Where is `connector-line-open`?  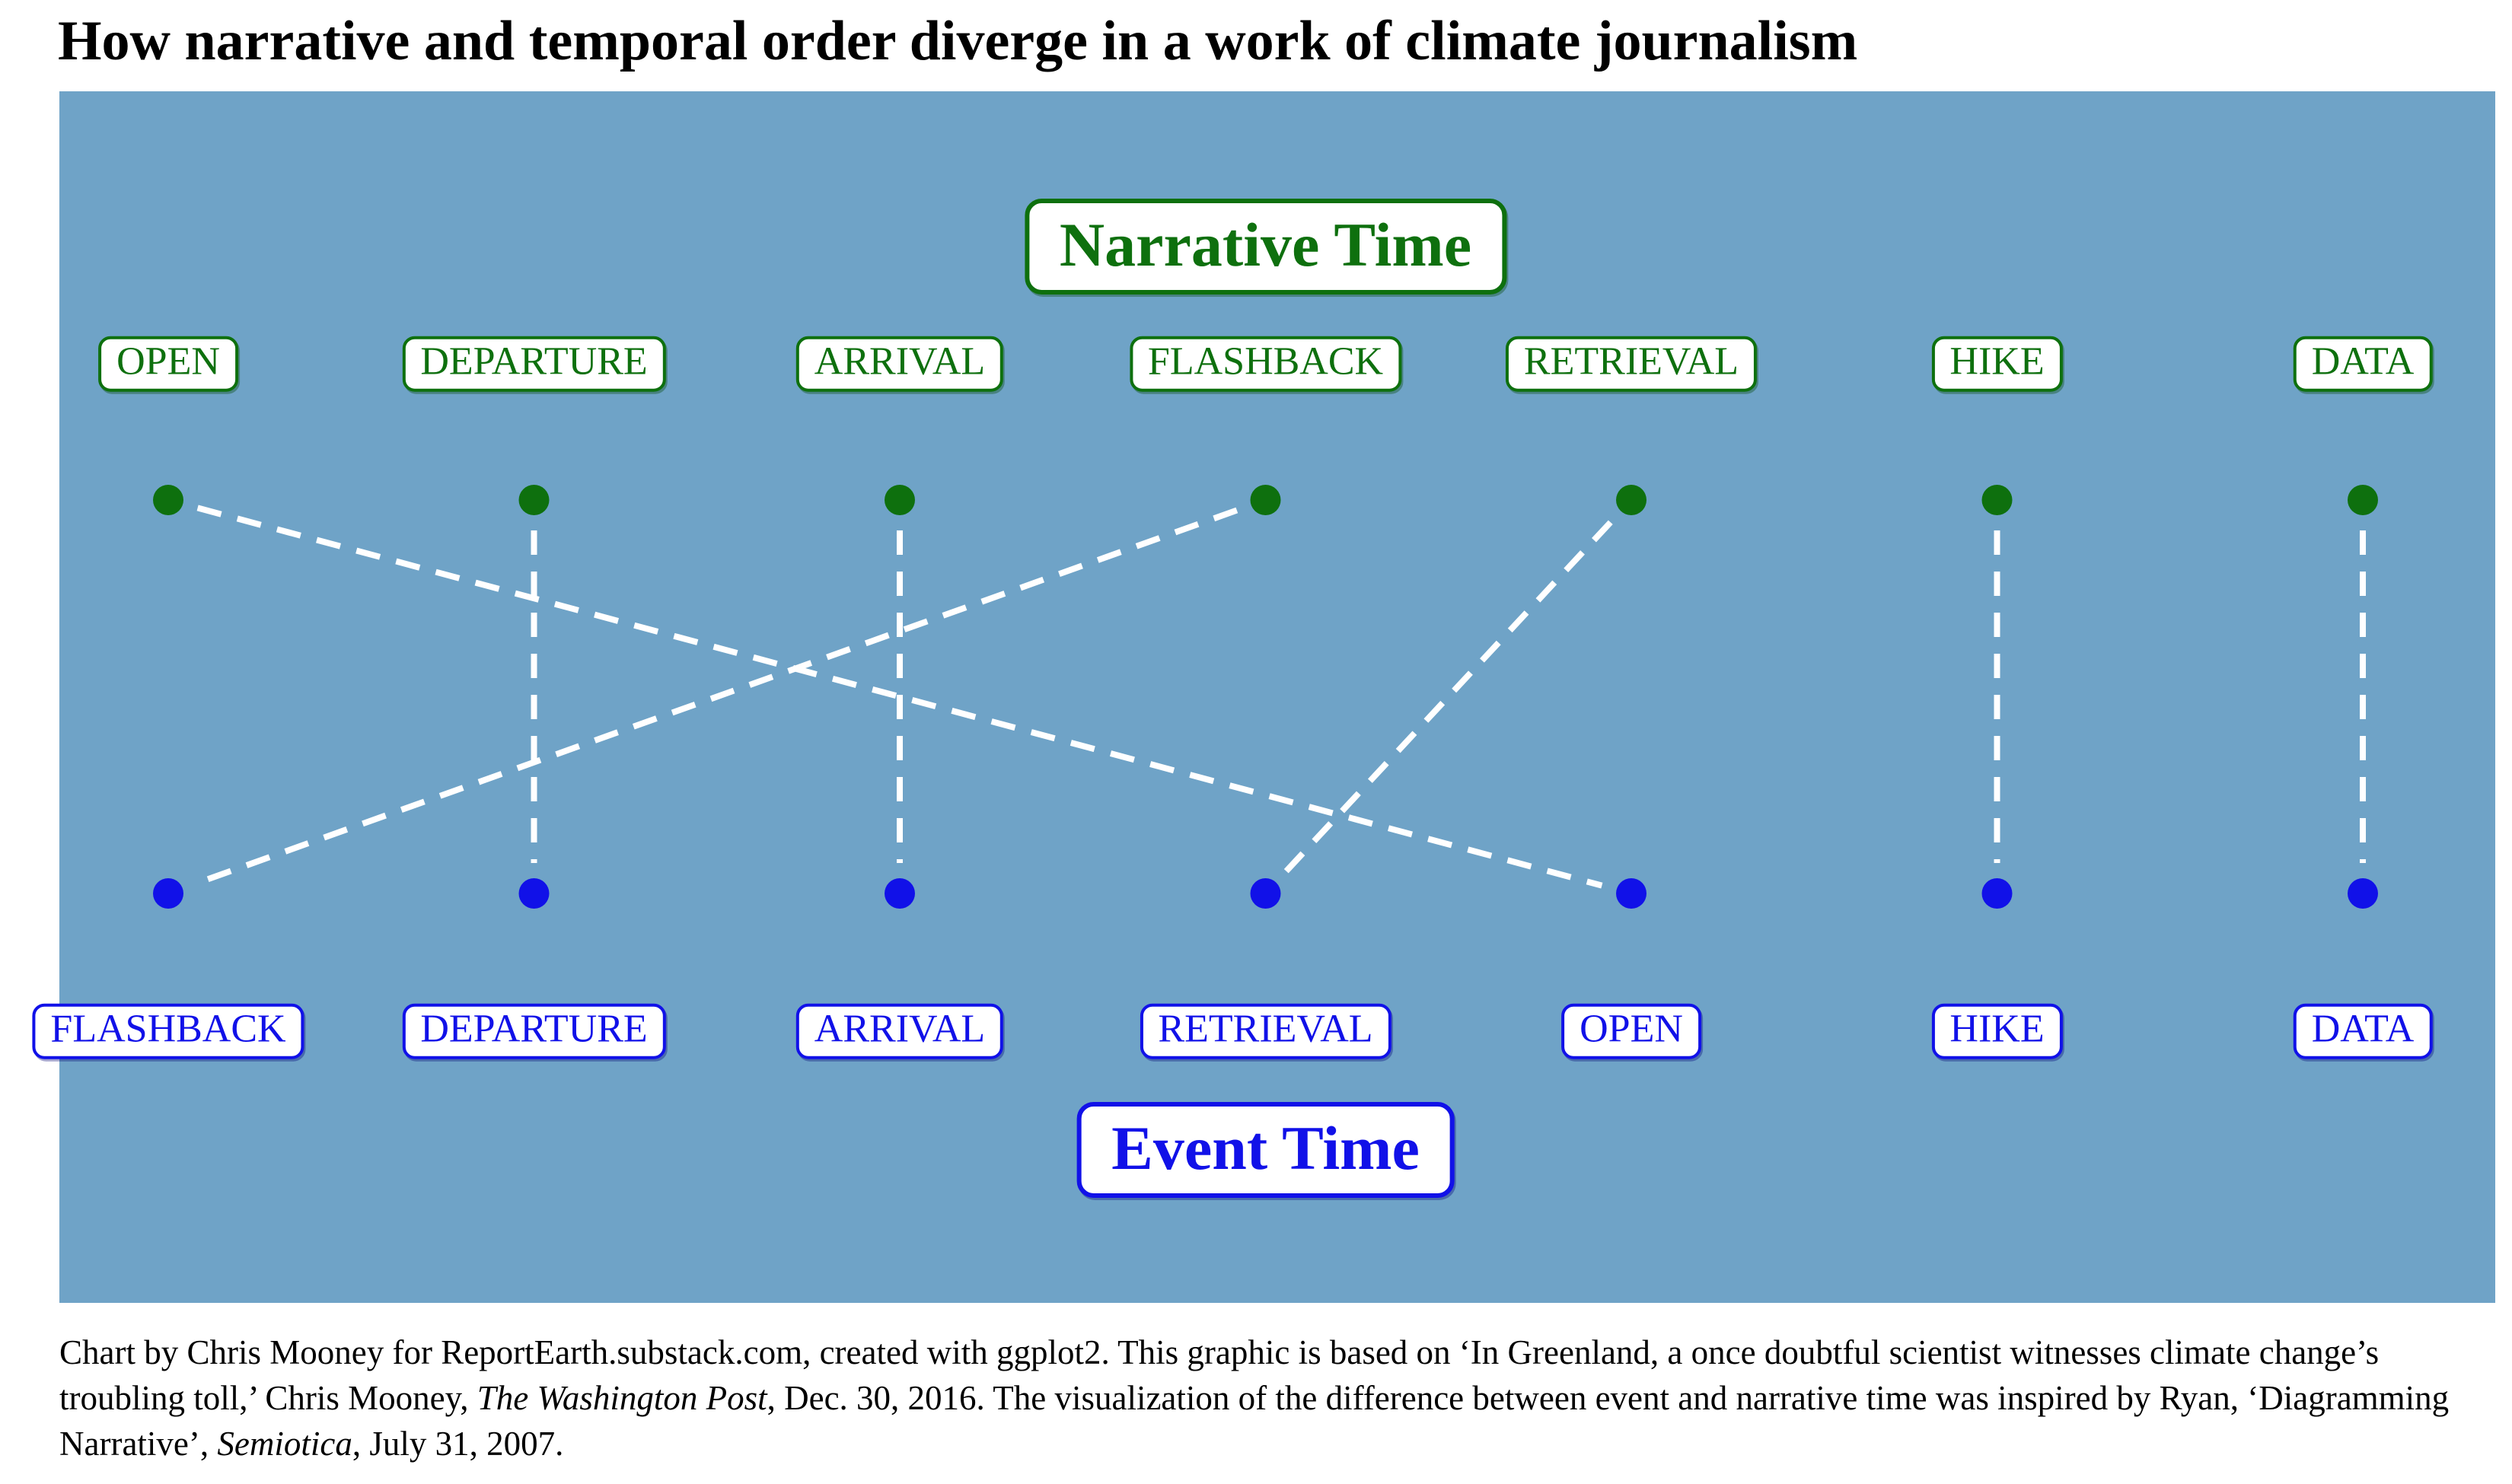
connector-line-open is located at coordinates (899, 697).